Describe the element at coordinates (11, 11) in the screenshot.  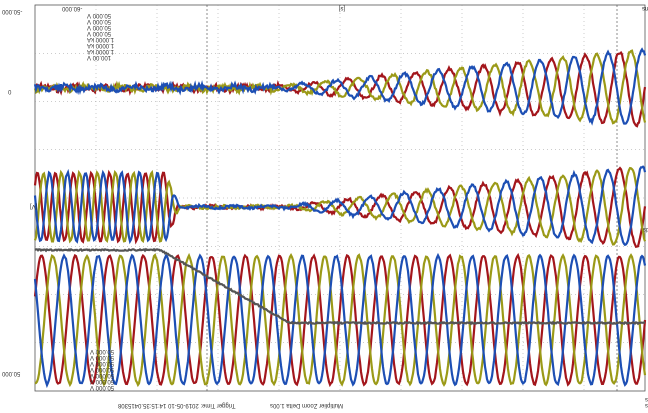
I see `axis-label: -50.000` at that location.